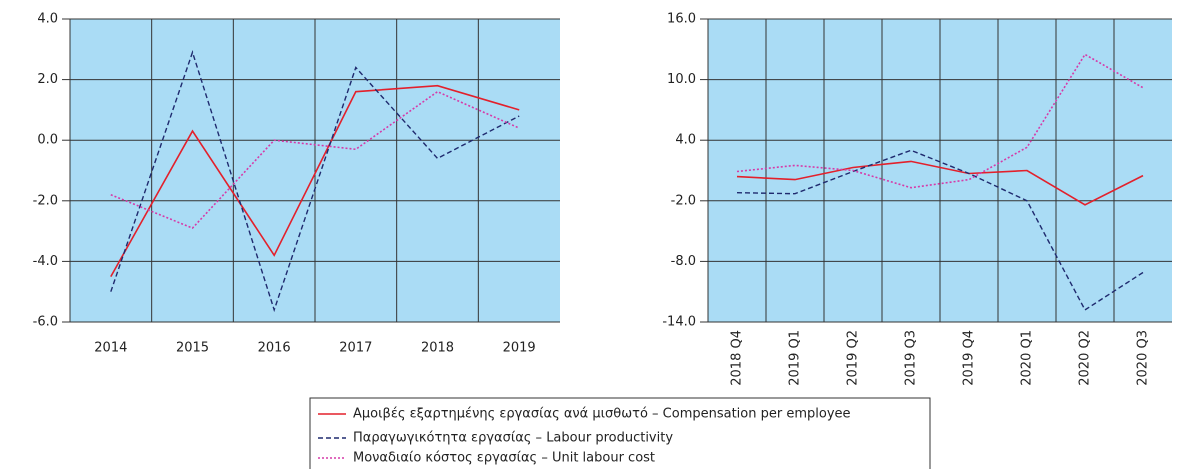 The width and height of the screenshot is (1188, 469). Describe the element at coordinates (519, 348) in the screenshot. I see `x-tick-label: 2019` at that location.